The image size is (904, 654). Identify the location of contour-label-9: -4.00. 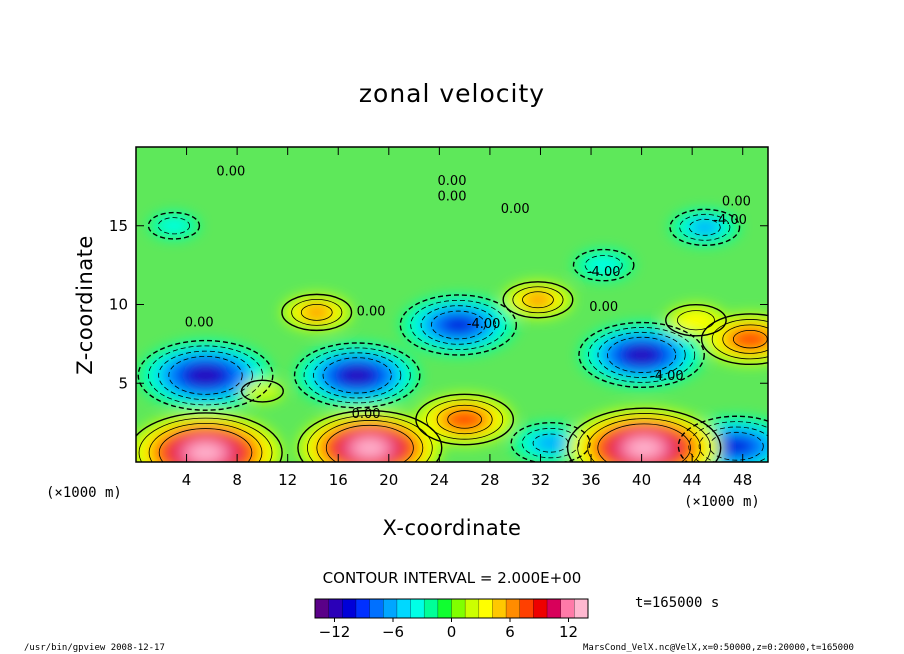
(604, 272).